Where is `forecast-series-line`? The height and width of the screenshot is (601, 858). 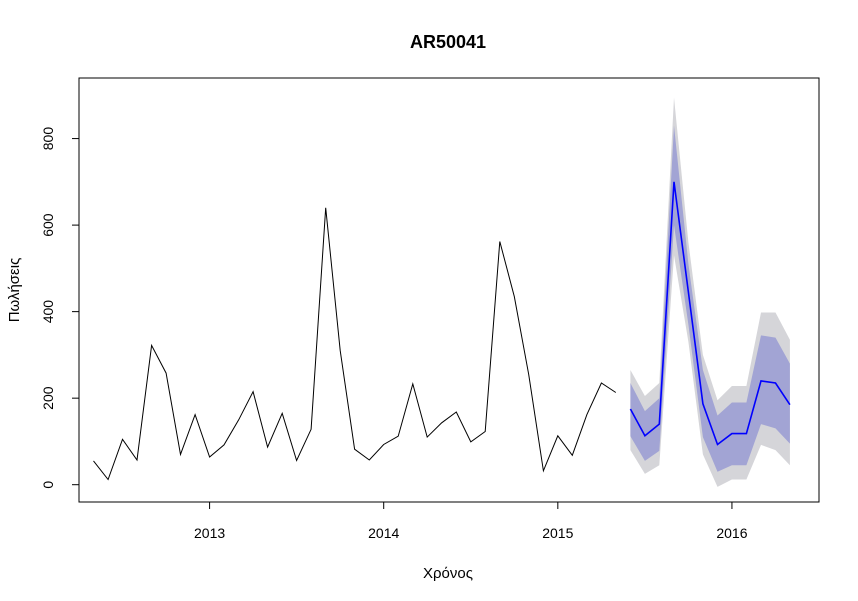 forecast-series-line is located at coordinates (710, 313).